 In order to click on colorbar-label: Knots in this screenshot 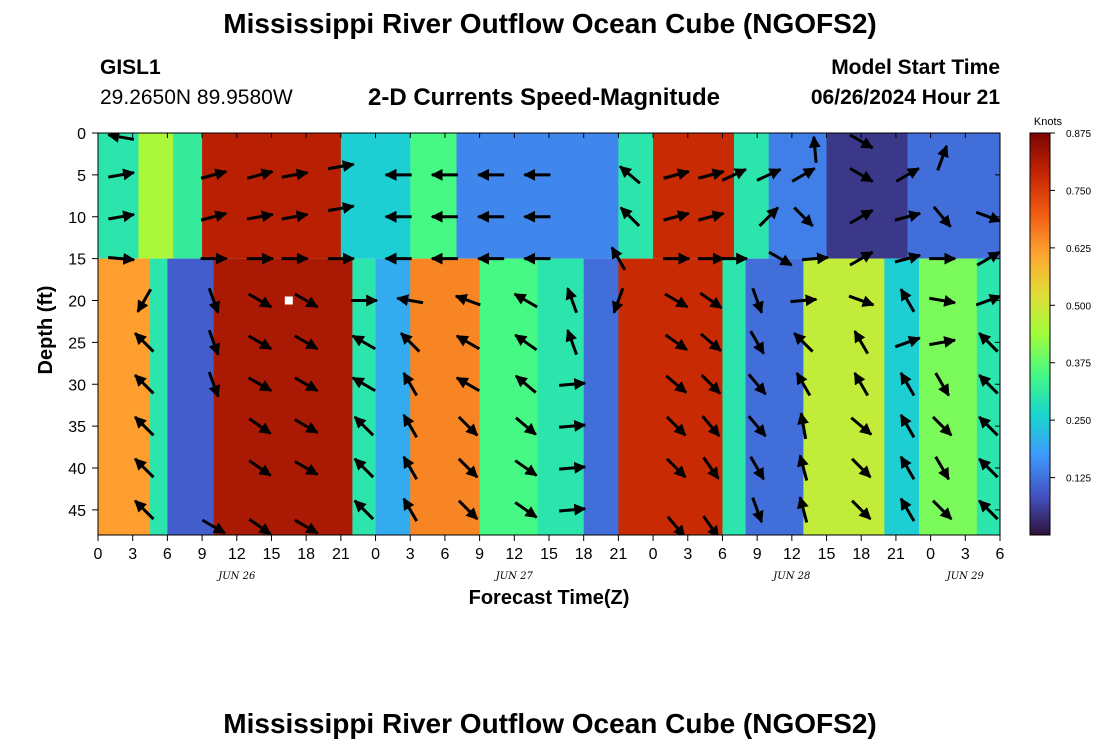, I will do `click(1048, 122)`.